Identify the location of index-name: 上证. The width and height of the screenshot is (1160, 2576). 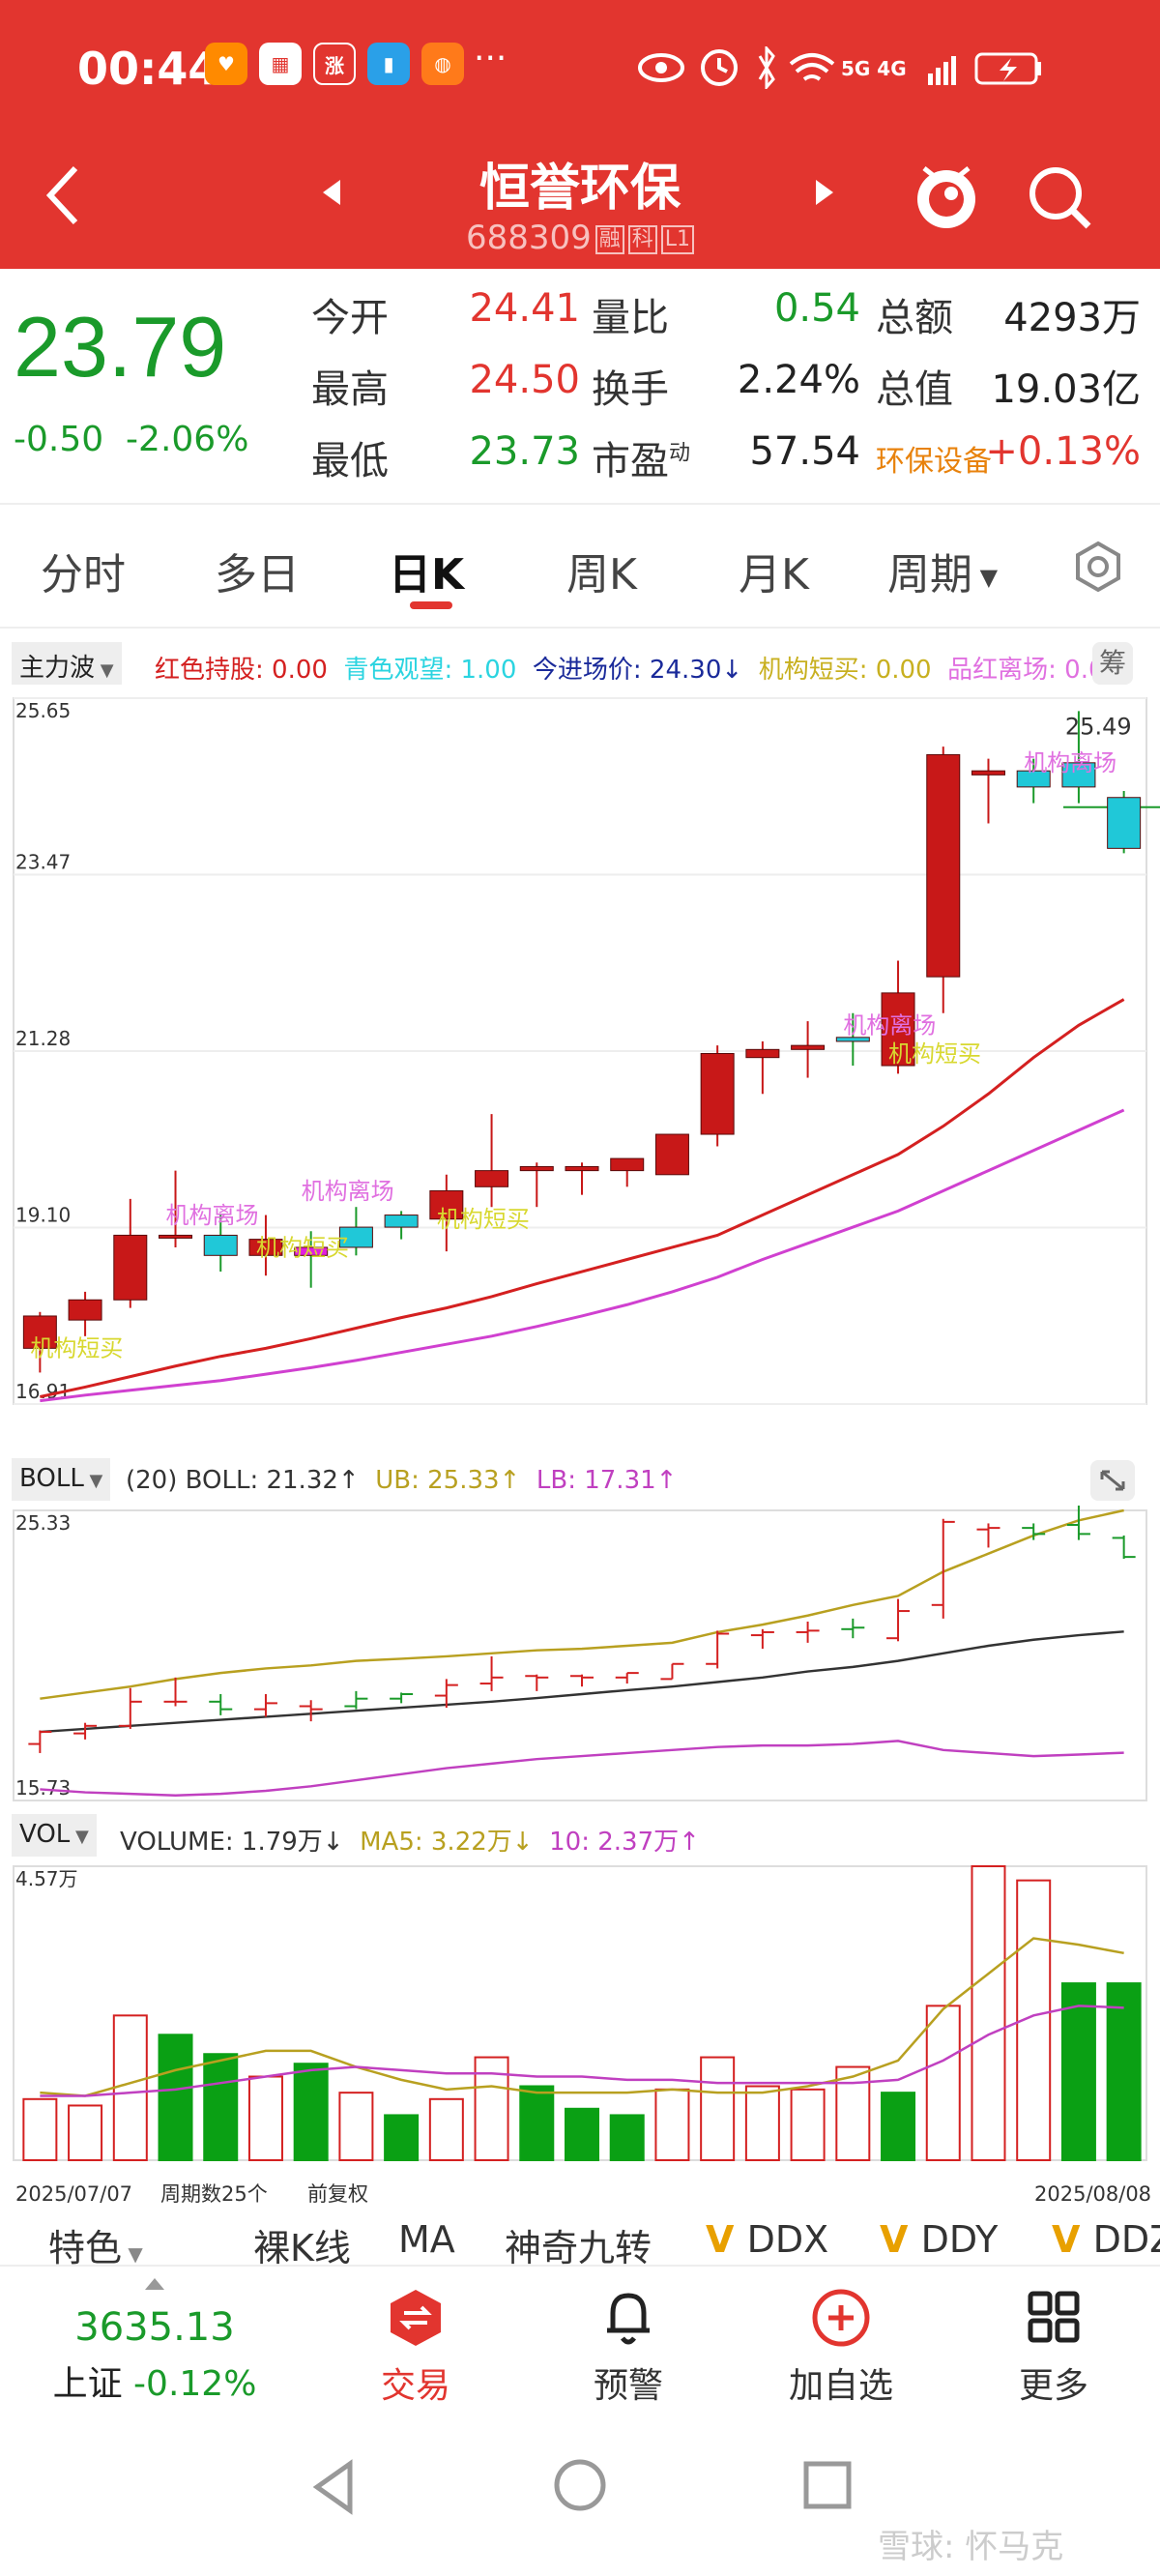
(87, 2384).